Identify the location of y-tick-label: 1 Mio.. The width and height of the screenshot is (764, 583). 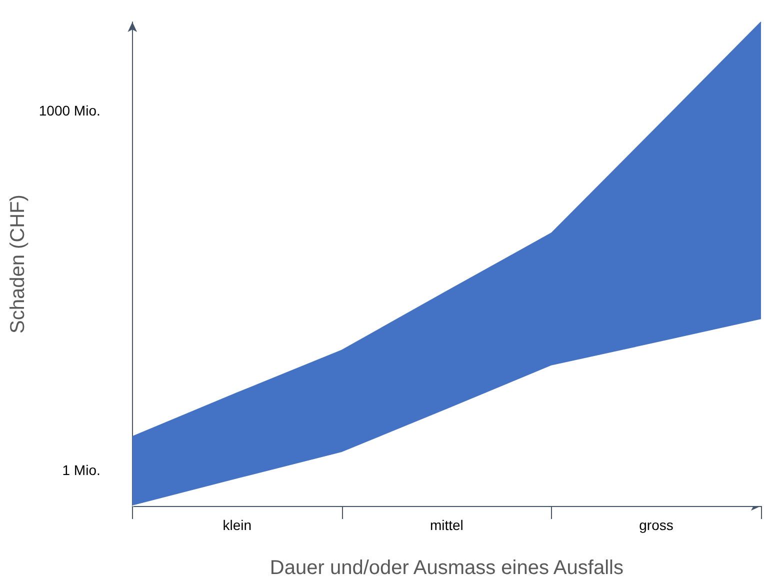
(81, 470).